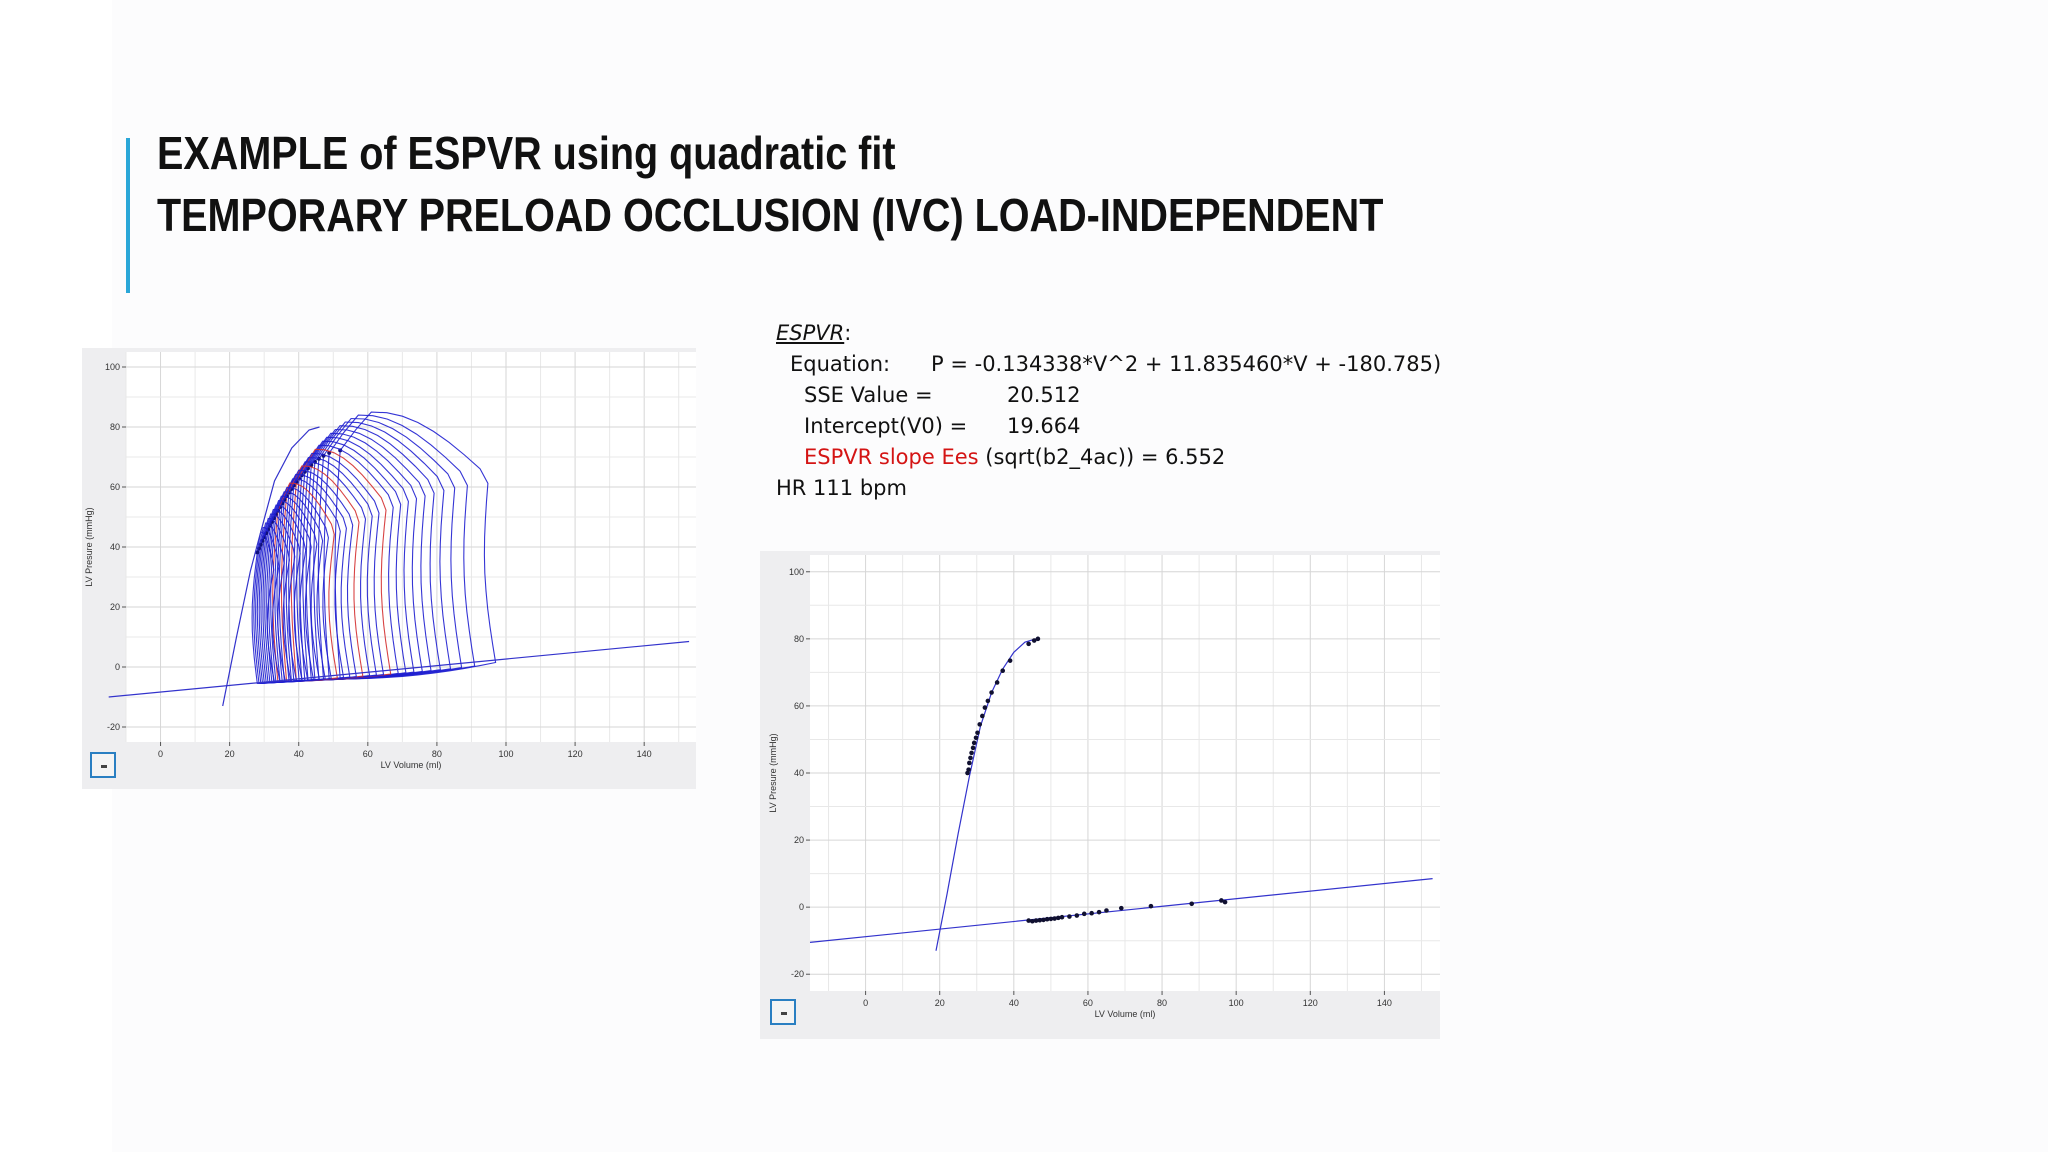  I want to click on sse-value: 20.512, so click(1044, 395).